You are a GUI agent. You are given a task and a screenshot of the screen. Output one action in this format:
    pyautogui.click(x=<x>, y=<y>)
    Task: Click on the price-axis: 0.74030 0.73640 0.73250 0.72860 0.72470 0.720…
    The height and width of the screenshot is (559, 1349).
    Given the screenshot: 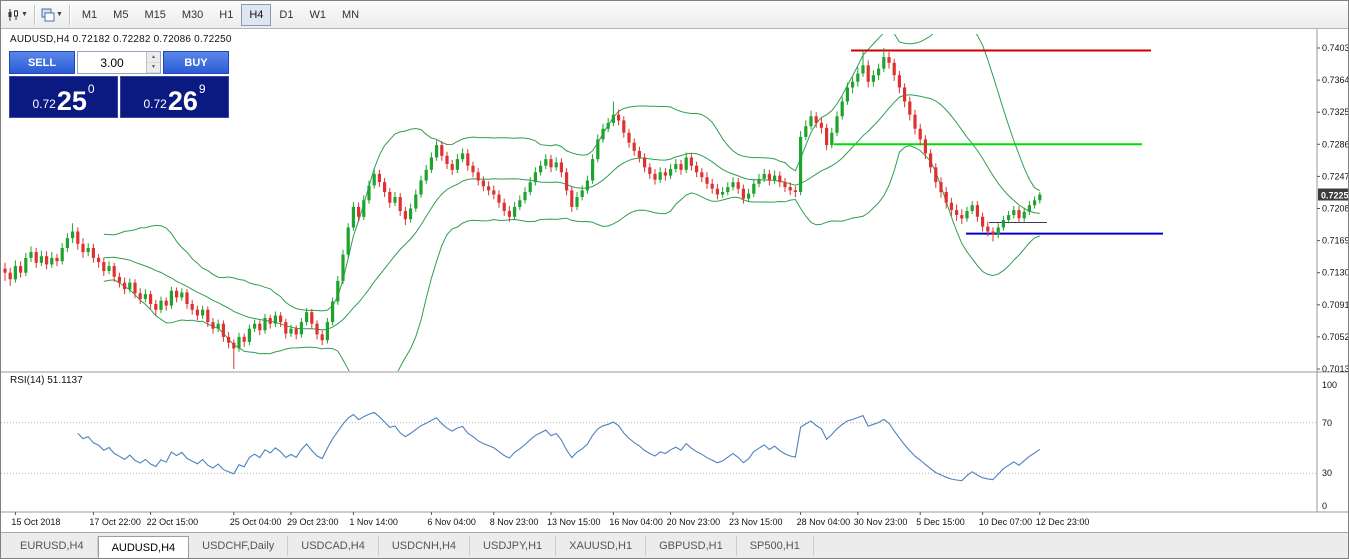 What is the action you would take?
    pyautogui.click(x=1333, y=208)
    